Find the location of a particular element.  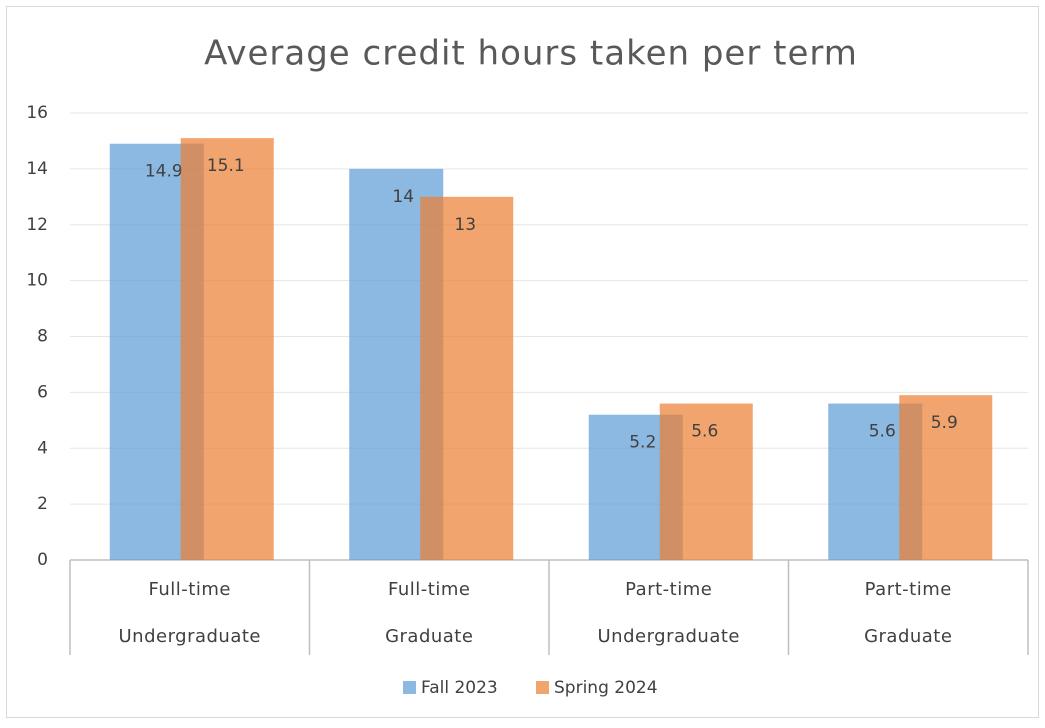

value-label: 14 is located at coordinates (403, 197).